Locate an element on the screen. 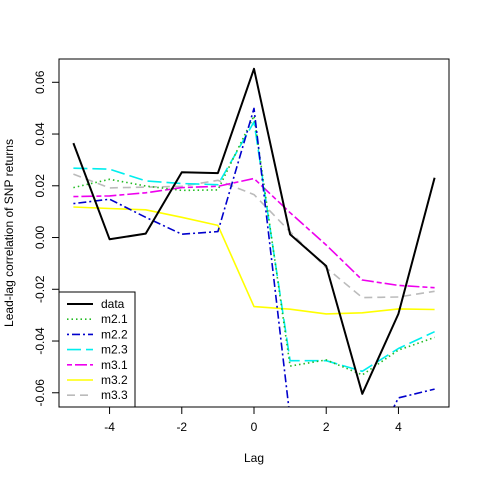 This screenshot has width=480, height=480. y-tick-label: -0.02 is located at coordinates (40, 289).